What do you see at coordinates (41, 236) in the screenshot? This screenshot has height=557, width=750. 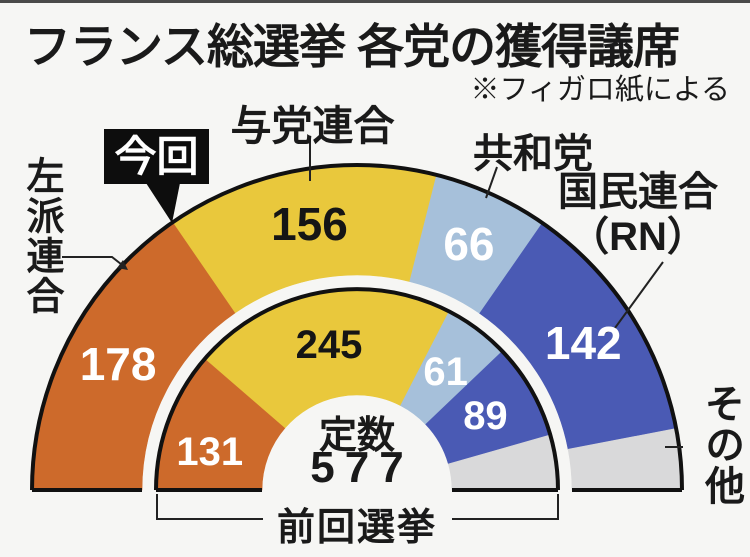 I see `label-left-coalition: 左派連合` at bounding box center [41, 236].